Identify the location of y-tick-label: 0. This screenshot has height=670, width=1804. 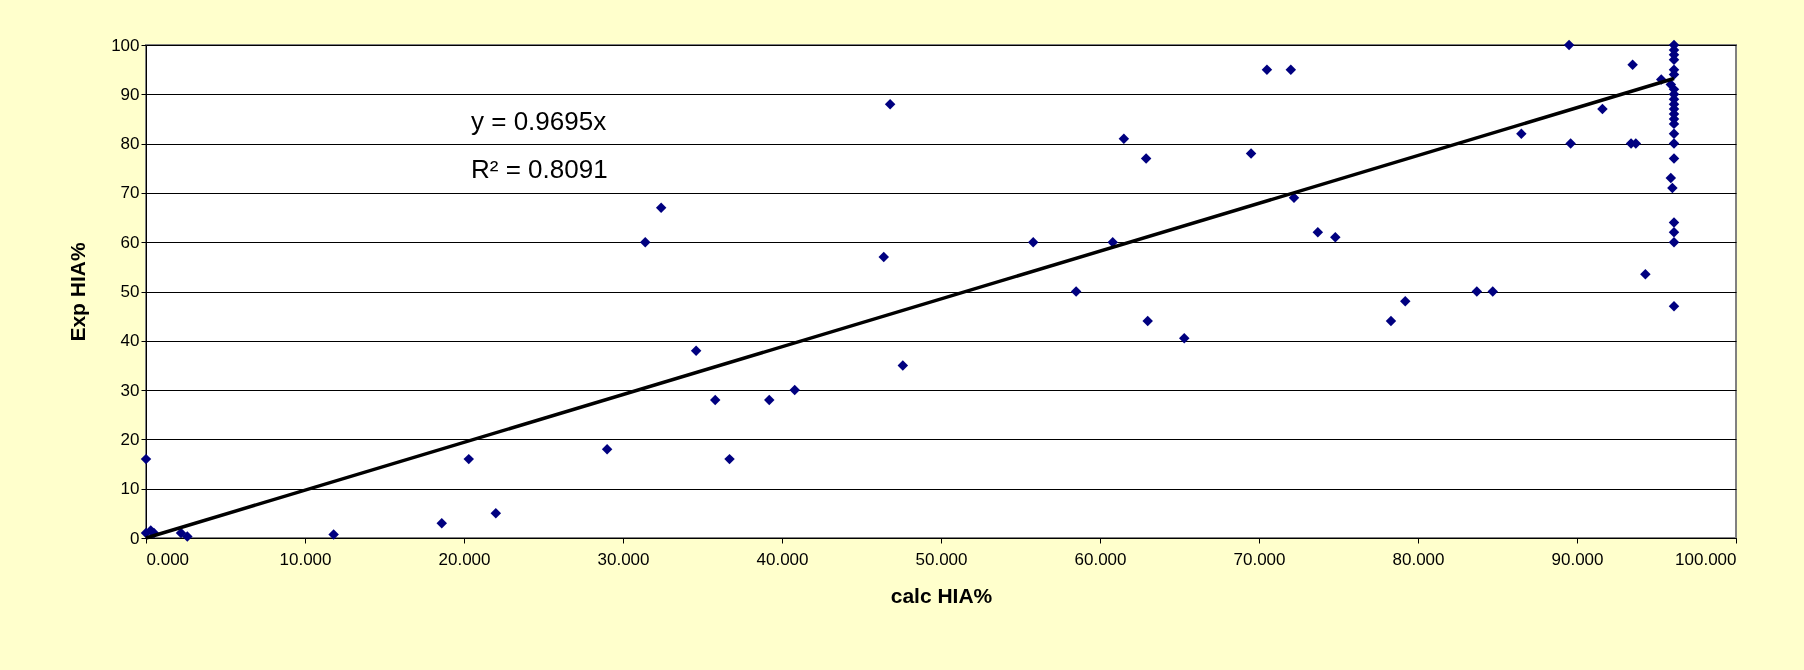
(135, 538).